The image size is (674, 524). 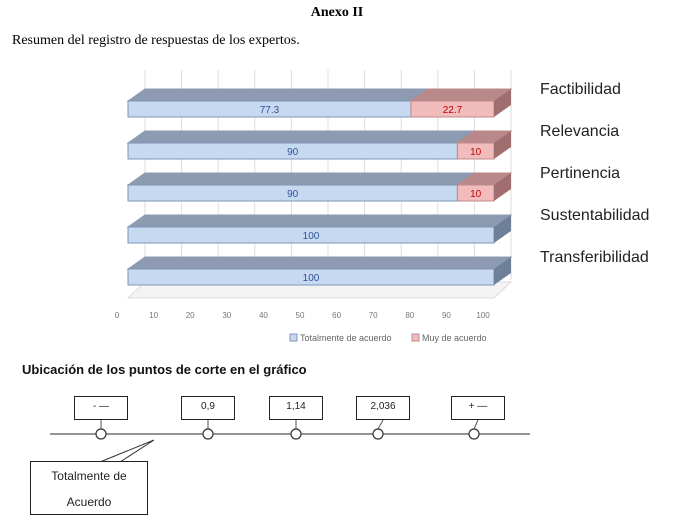 I want to click on cut-point-box-0-9: 0,9, so click(x=208, y=408).